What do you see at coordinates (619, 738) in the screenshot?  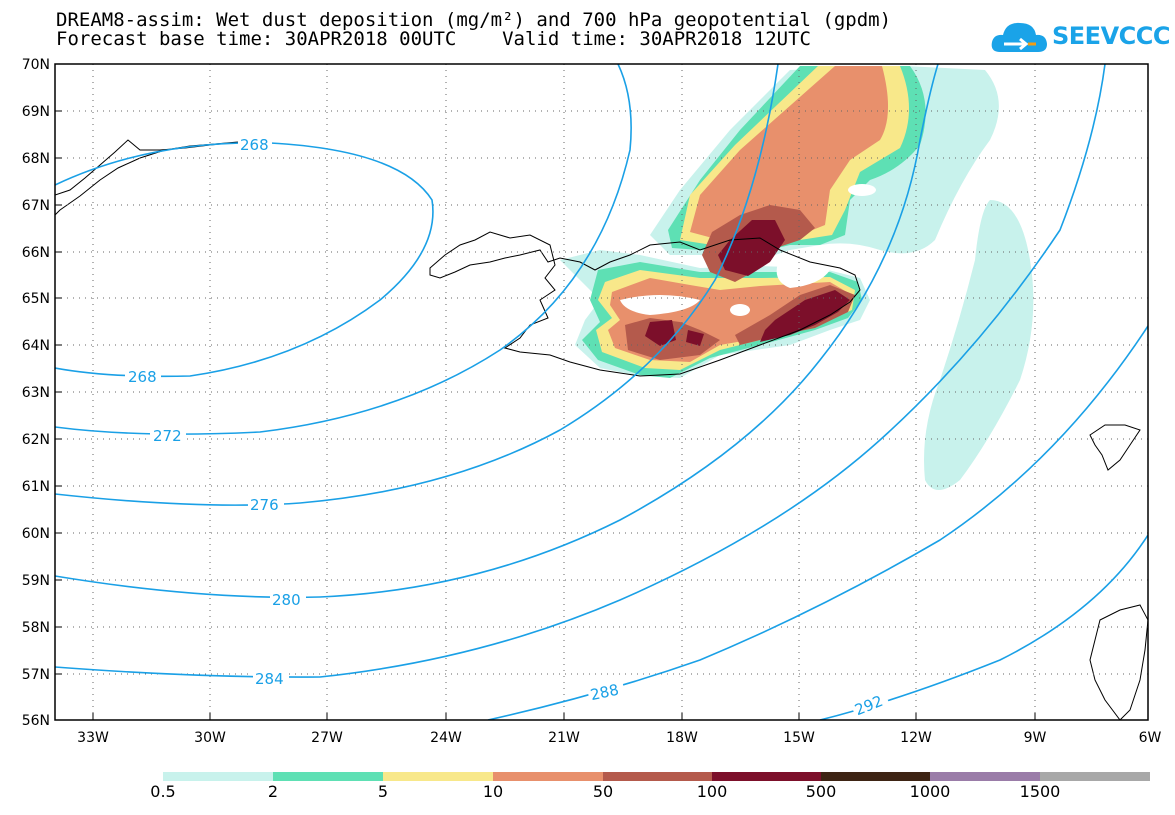 I see `longitude-labels: 33W 30W 27W 24W 21W 18W 15W 12W 9W 6W` at bounding box center [619, 738].